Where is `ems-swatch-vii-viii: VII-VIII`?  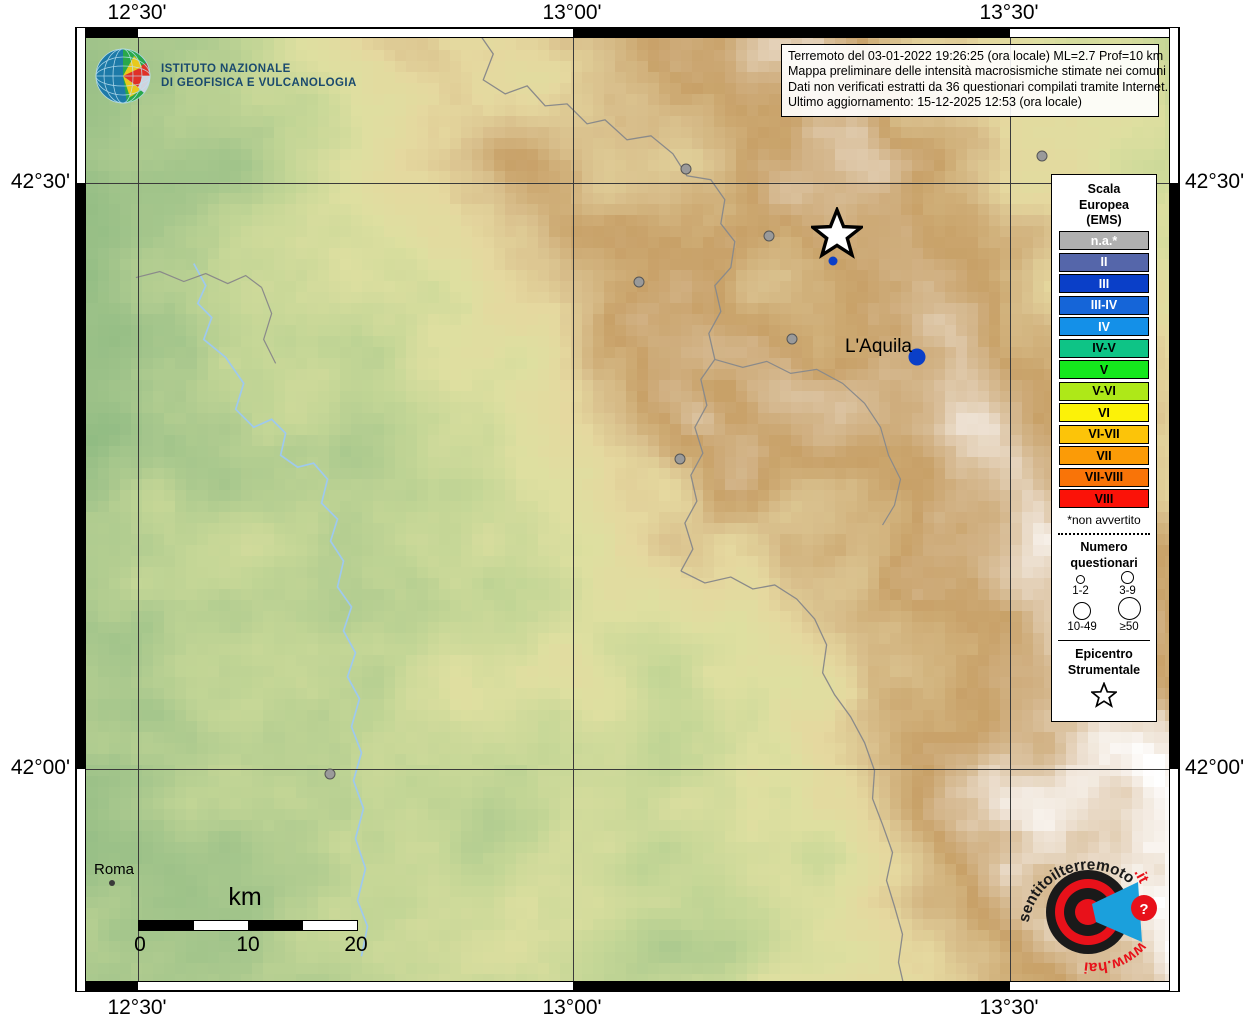 ems-swatch-vii-viii: VII-VIII is located at coordinates (1104, 477).